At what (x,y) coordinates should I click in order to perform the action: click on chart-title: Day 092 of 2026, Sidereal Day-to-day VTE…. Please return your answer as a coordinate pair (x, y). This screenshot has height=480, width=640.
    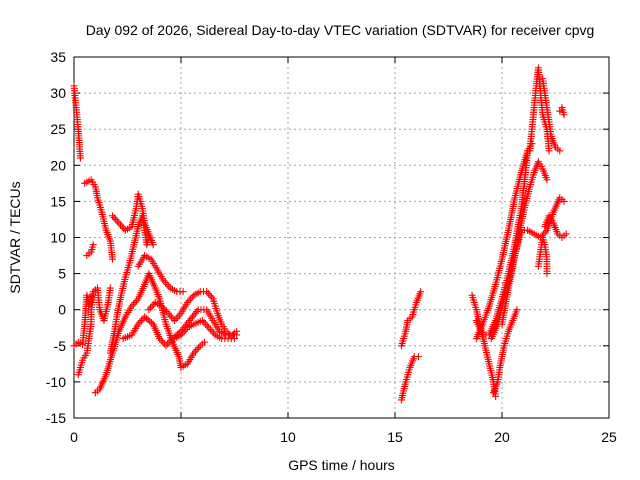
    Looking at the image, I should click on (340, 30).